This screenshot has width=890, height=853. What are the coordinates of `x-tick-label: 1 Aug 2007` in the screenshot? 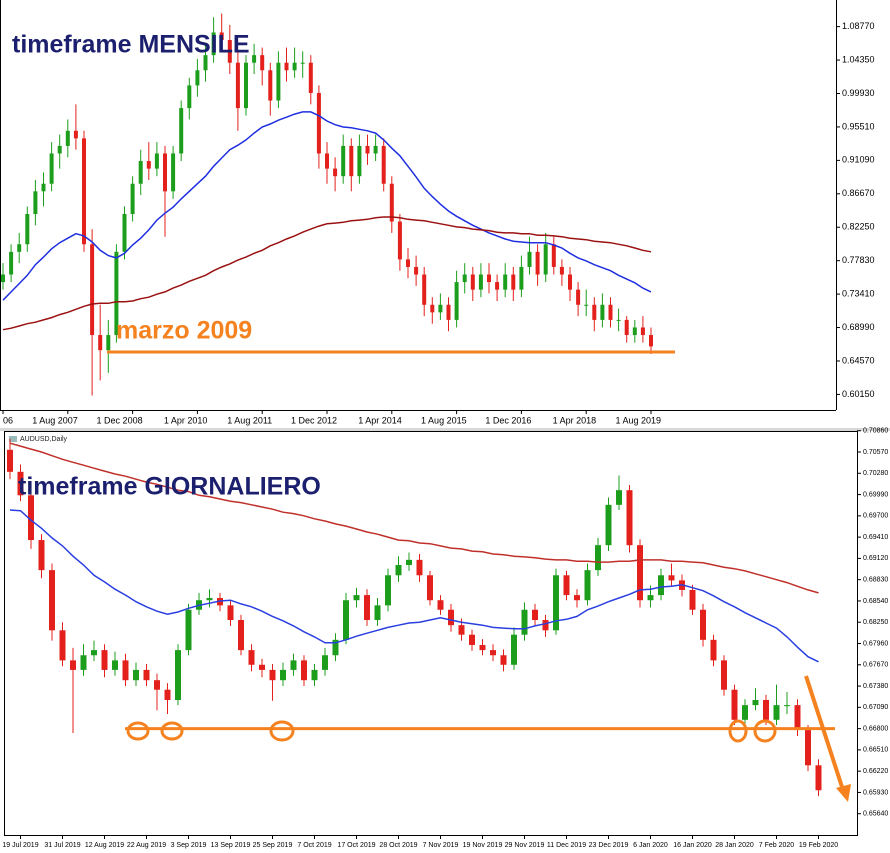 It's located at (55, 420).